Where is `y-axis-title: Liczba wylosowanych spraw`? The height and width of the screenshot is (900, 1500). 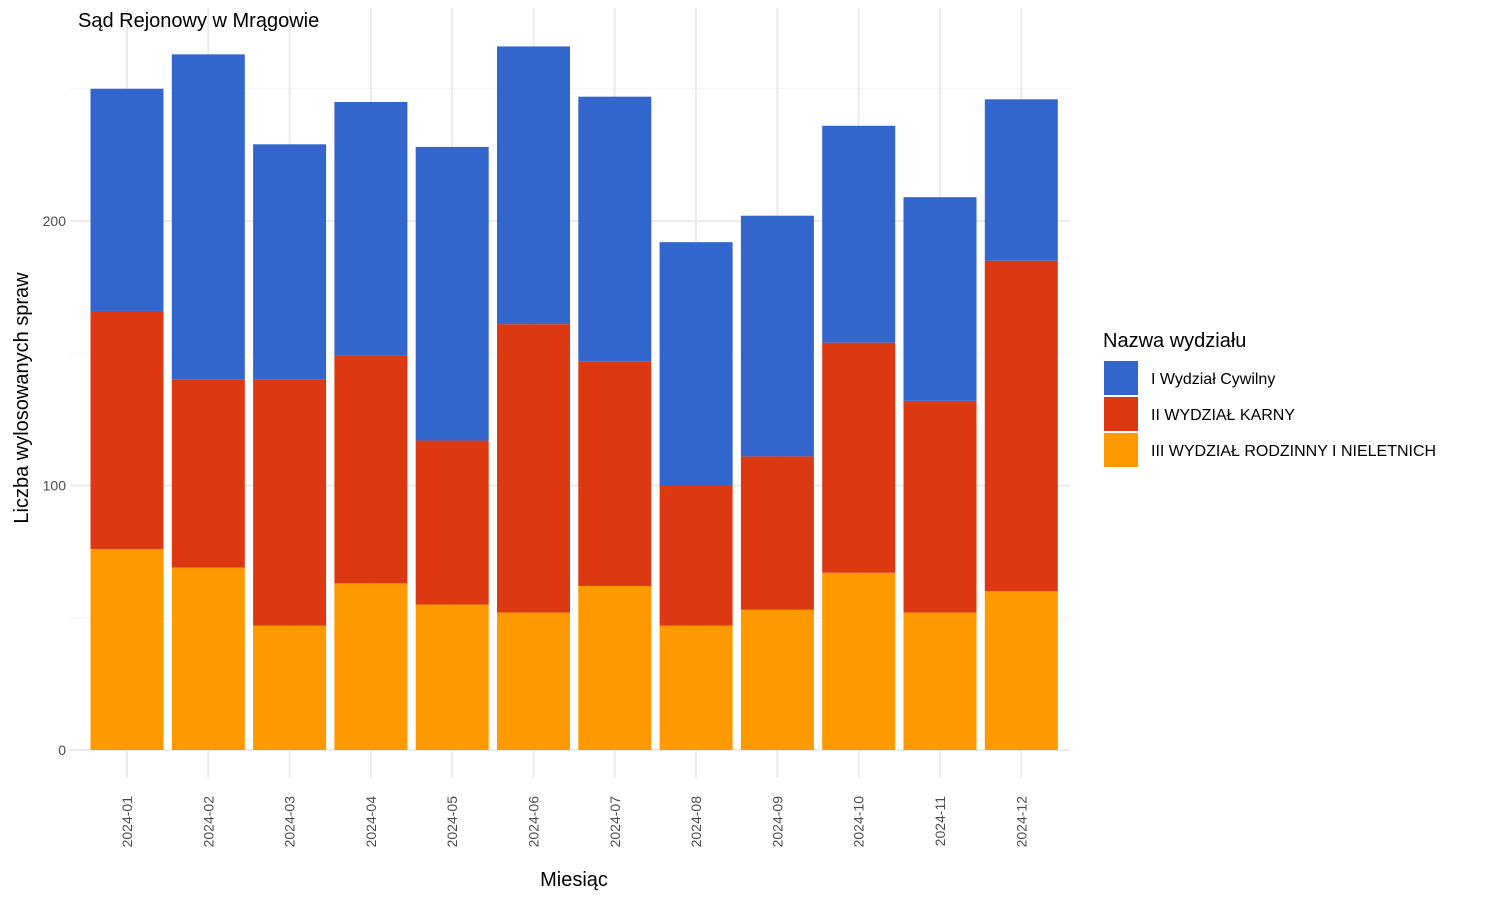
y-axis-title: Liczba wylosowanych spraw is located at coordinates (22, 398).